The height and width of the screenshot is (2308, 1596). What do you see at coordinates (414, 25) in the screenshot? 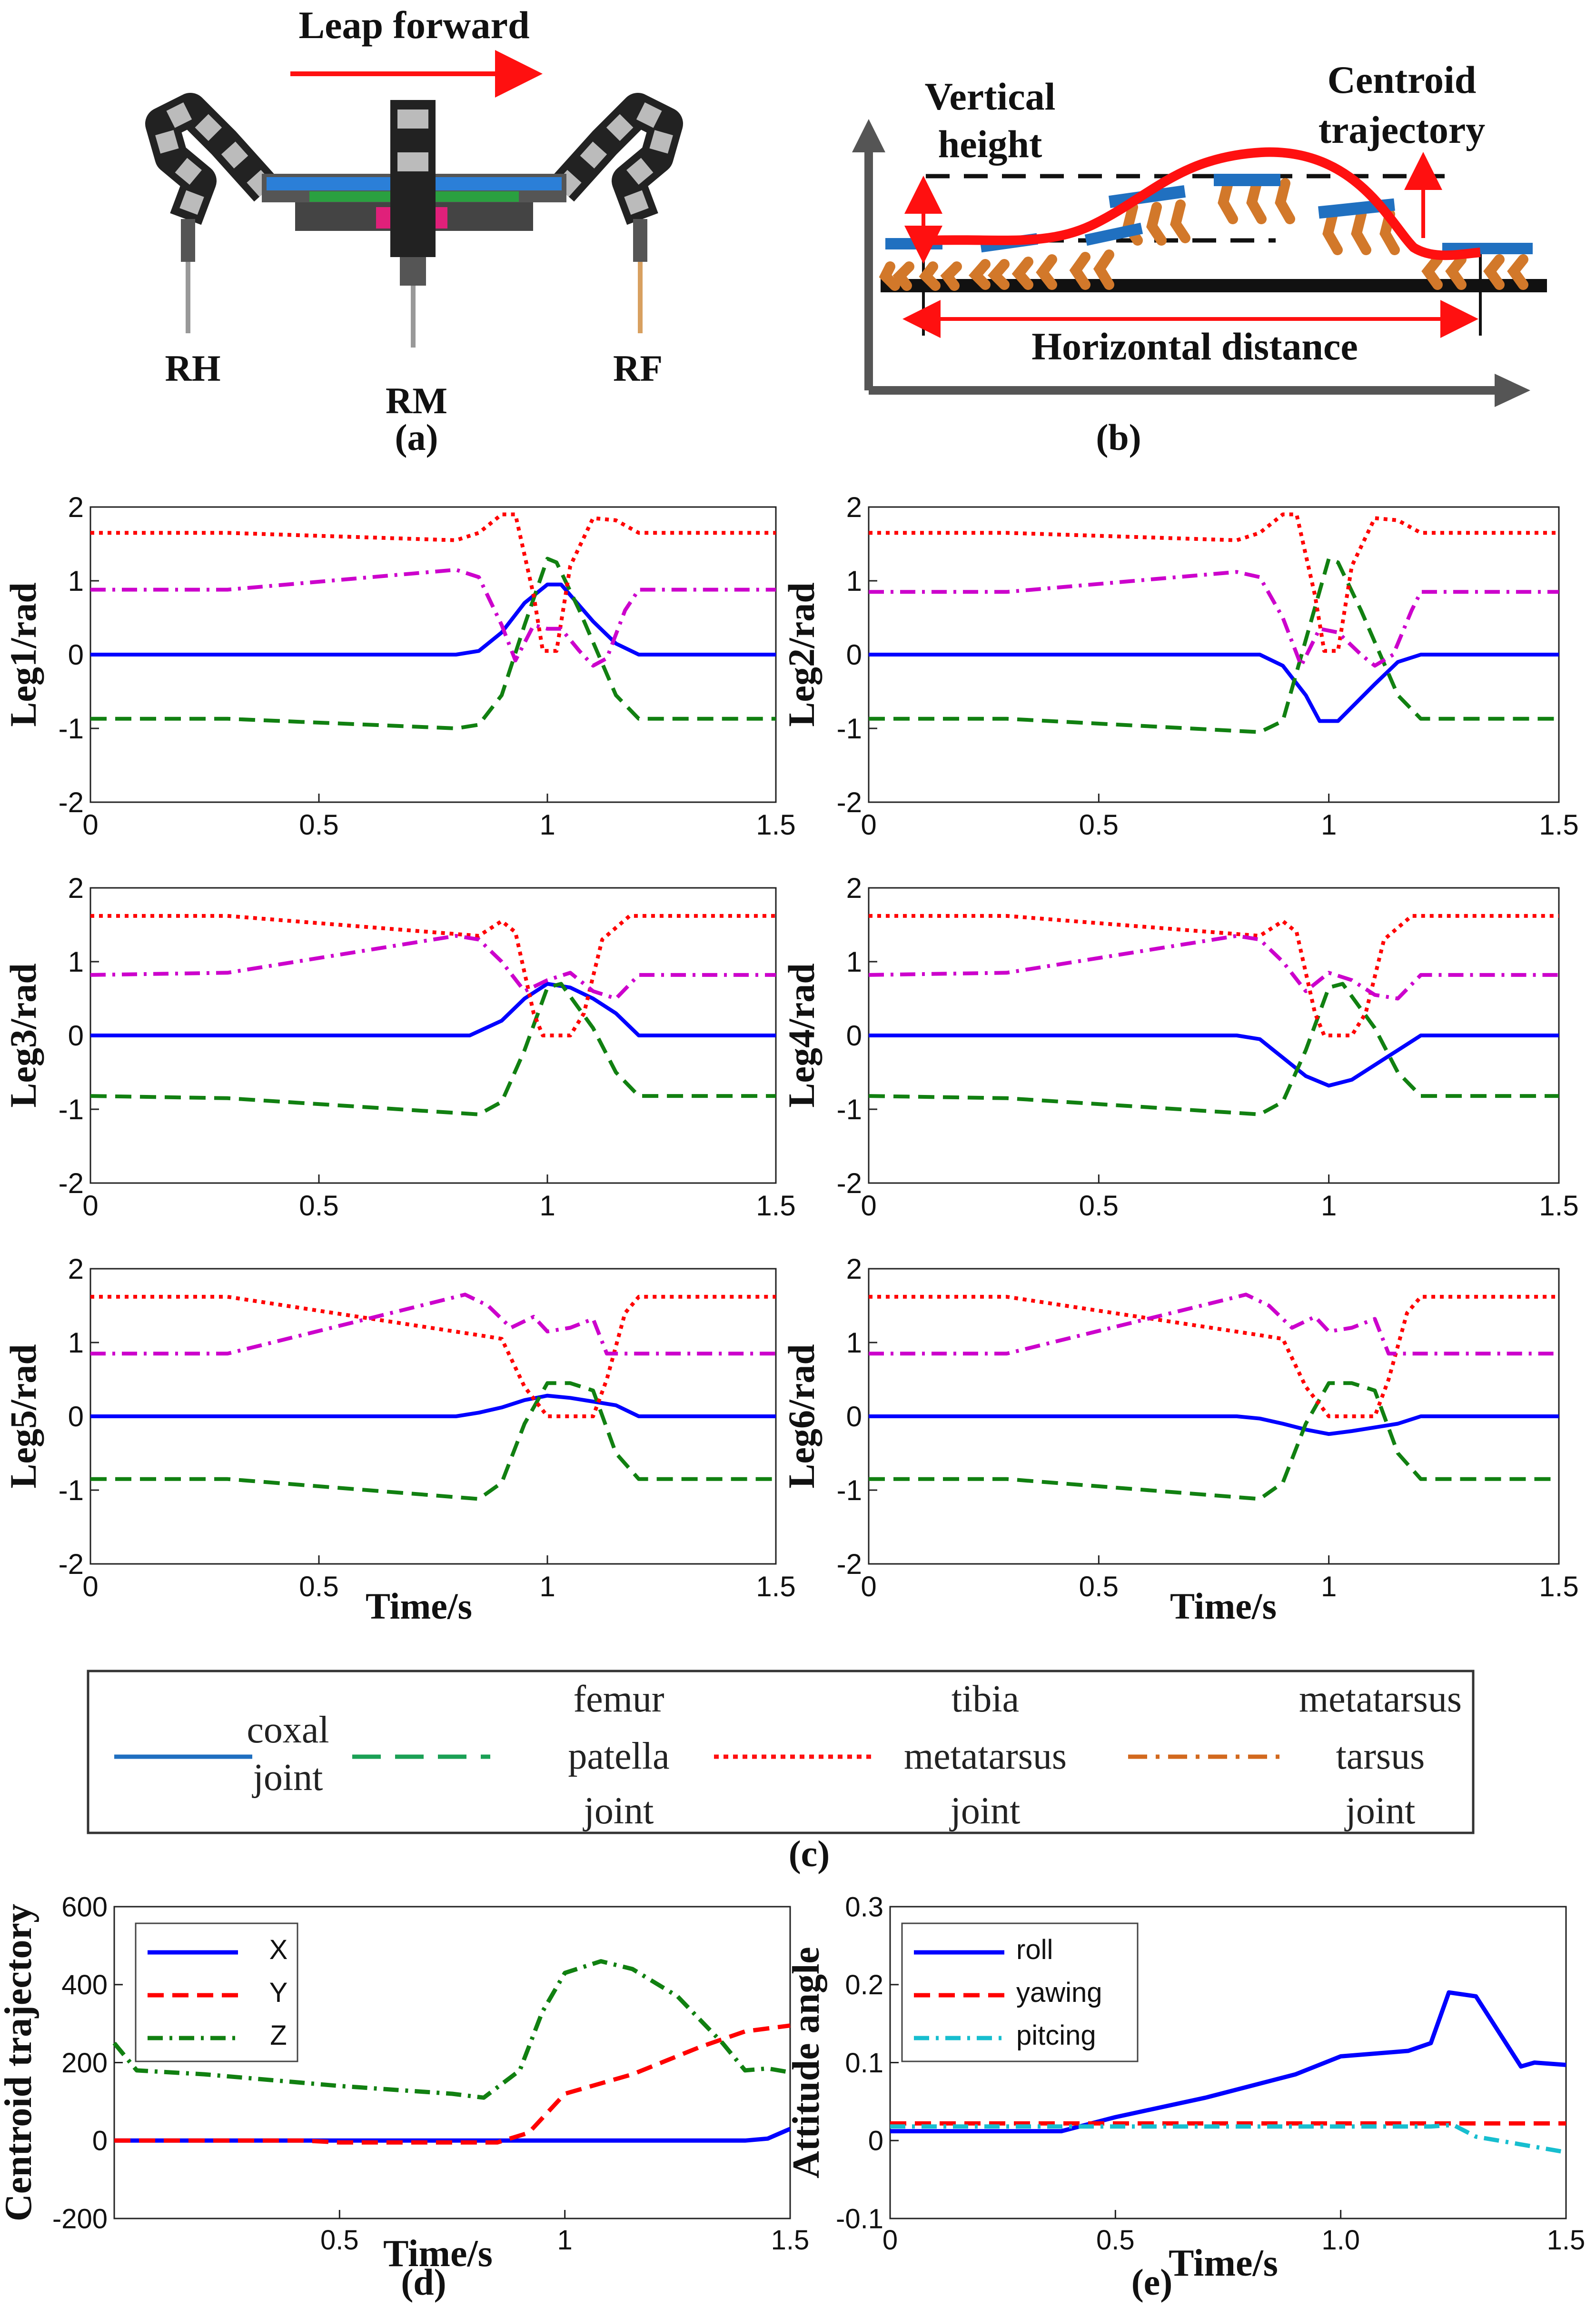
I see `leap-forward-label: Leap forward` at bounding box center [414, 25].